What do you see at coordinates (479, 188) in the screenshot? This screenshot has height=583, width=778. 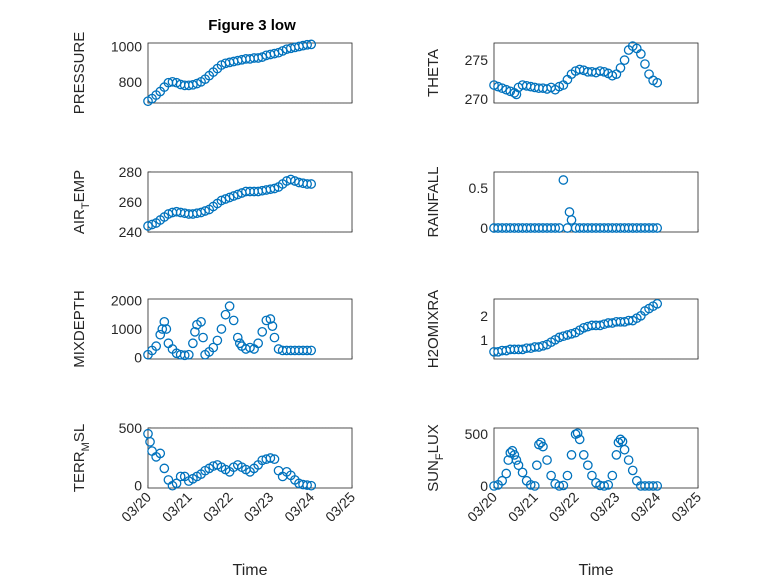 I see `y-tick-label: 0.5` at bounding box center [479, 188].